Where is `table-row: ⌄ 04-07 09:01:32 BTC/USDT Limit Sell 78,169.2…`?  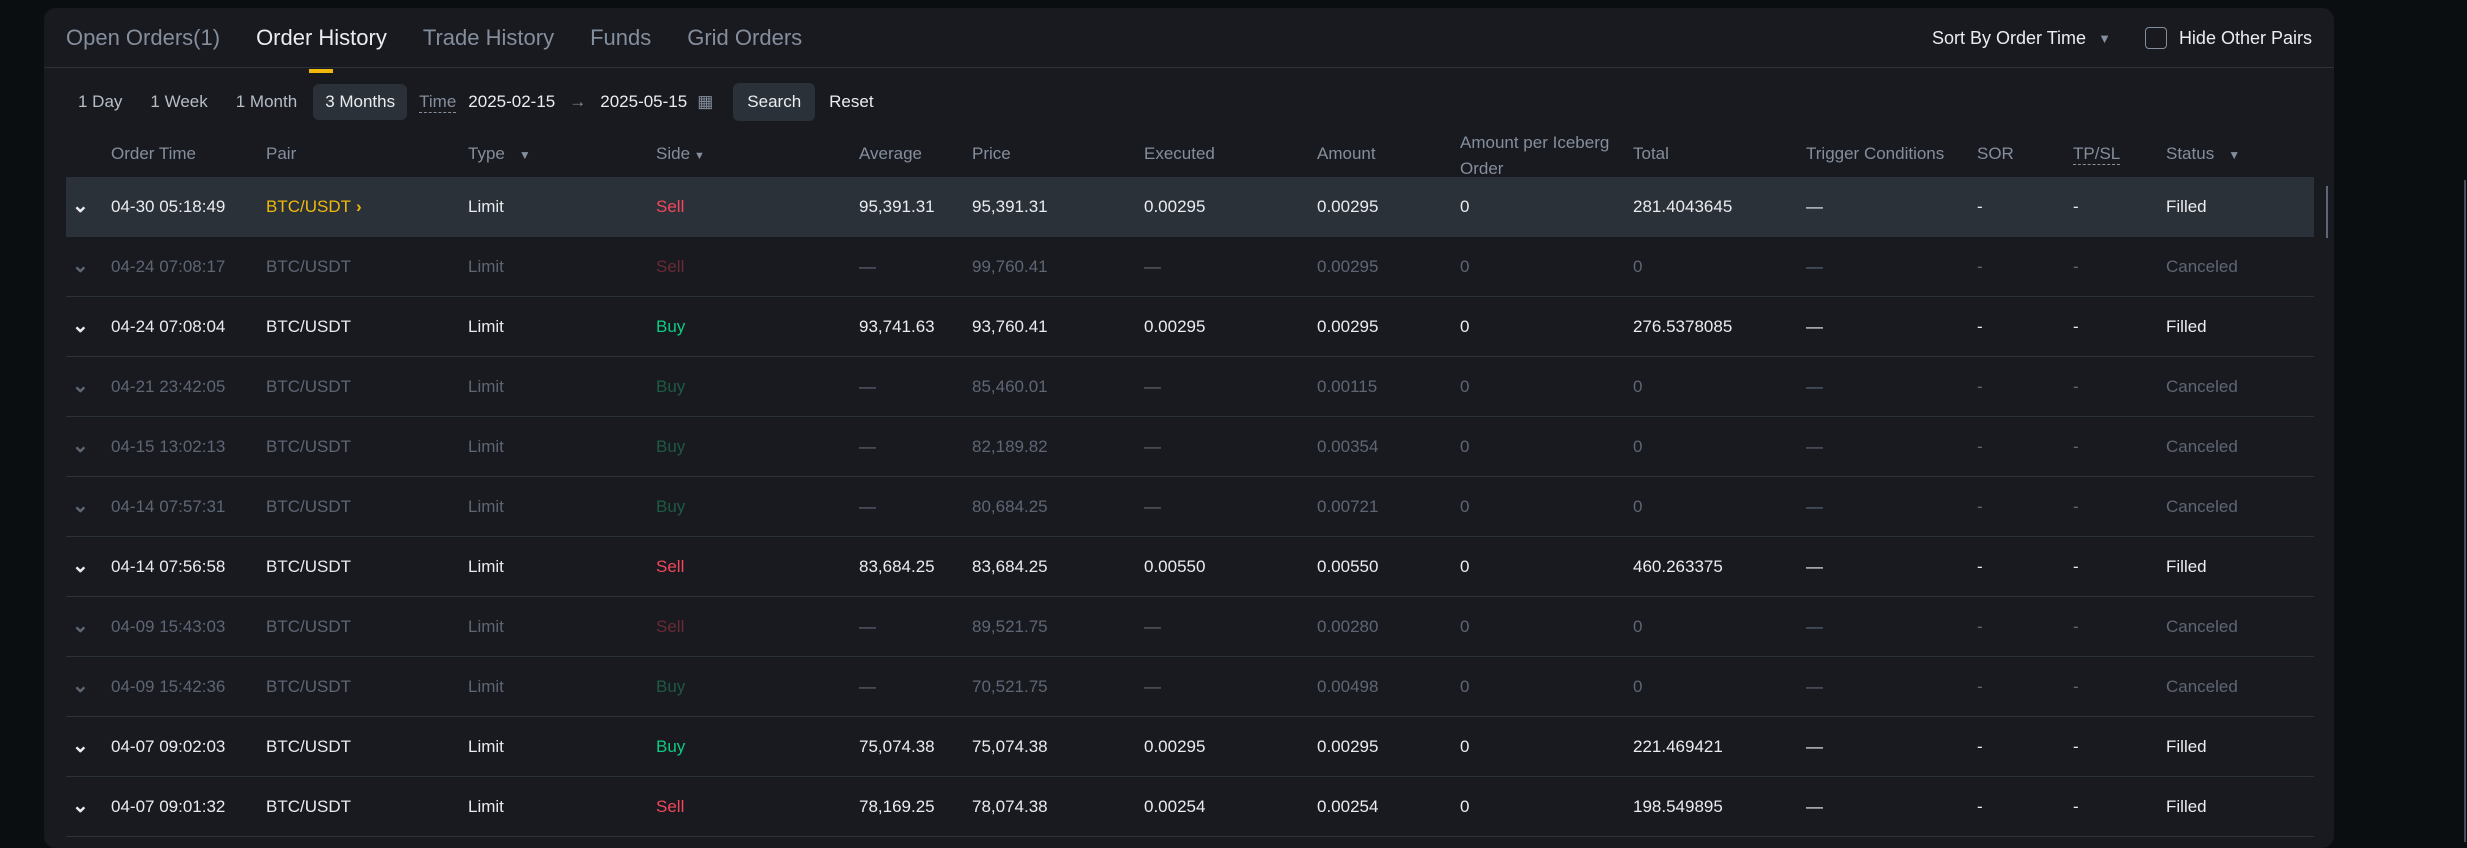
table-row: ⌄ 04-07 09:01:32 BTC/USDT Limit Sell 78,169.2… is located at coordinates (1190, 807).